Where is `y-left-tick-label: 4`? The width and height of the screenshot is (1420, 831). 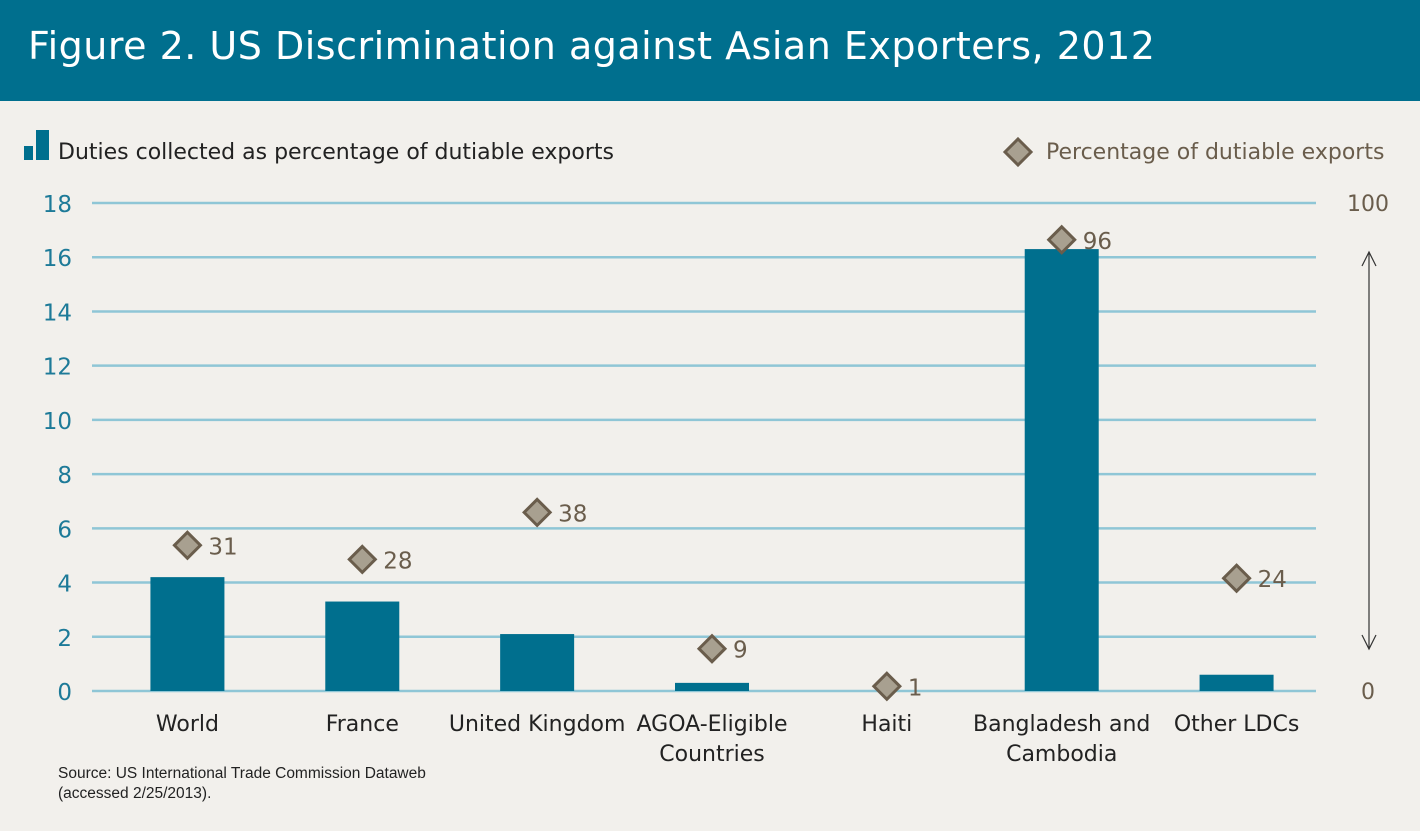 y-left-tick-label: 4 is located at coordinates (64, 585).